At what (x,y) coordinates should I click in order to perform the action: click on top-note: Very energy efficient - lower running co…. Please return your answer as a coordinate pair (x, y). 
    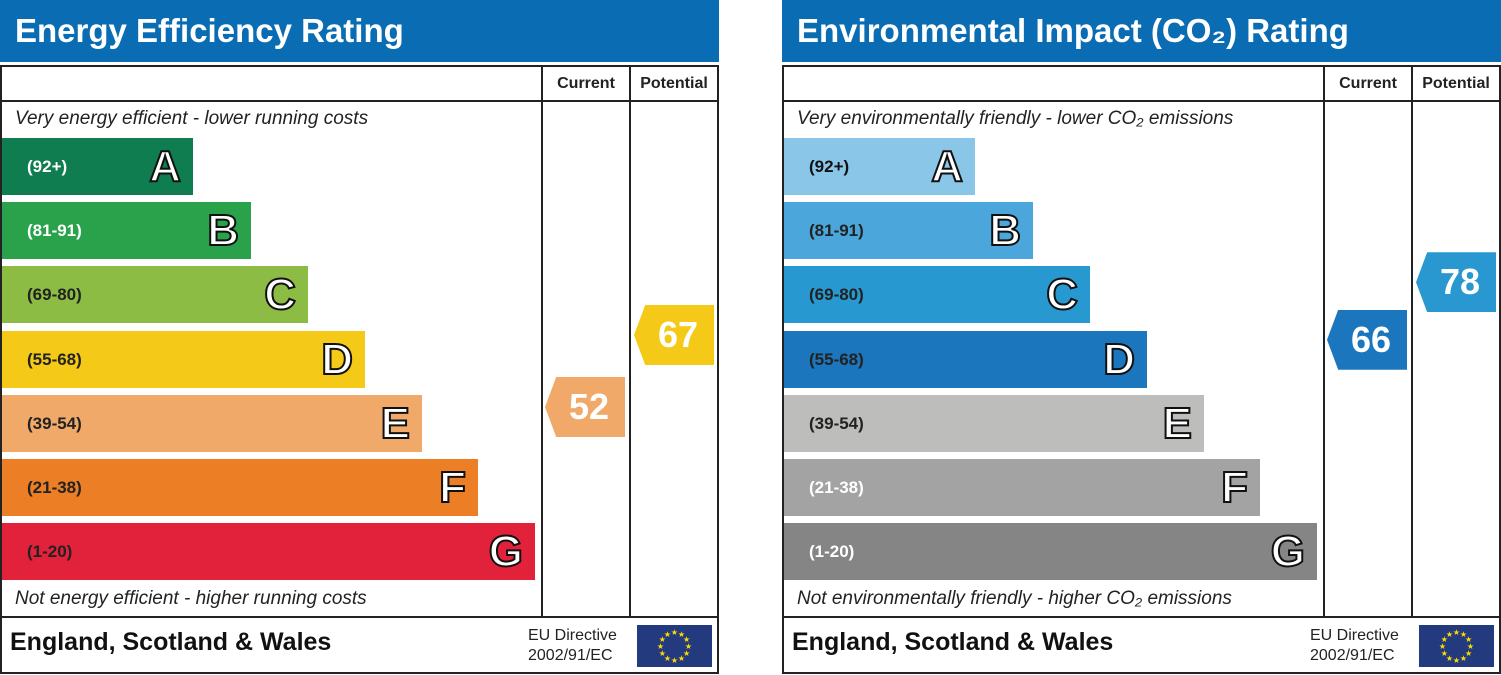
    Looking at the image, I should click on (192, 118).